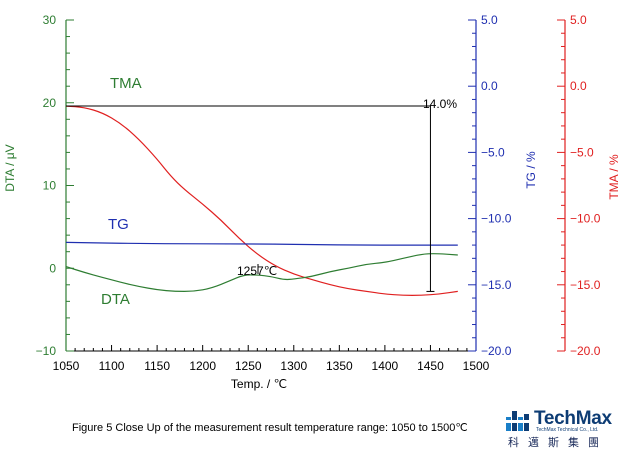  Describe the element at coordinates (52, 268) in the screenshot. I see `dta-tick-label: 0` at that location.